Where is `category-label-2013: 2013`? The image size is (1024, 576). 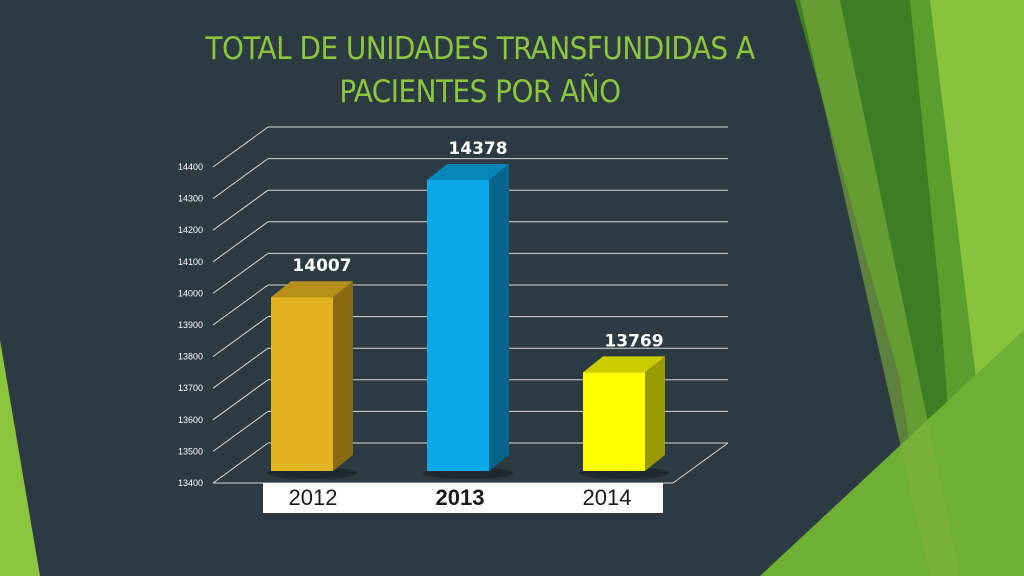 category-label-2013: 2013 is located at coordinates (460, 497).